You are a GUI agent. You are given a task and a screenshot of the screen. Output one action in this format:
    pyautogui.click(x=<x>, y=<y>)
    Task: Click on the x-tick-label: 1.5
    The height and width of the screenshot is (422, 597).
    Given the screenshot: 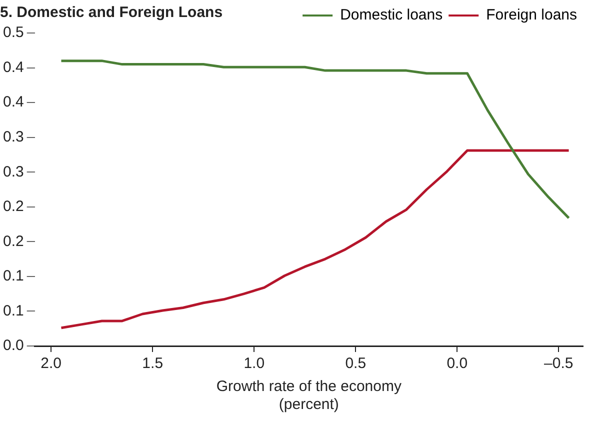 What is the action you would take?
    pyautogui.click(x=153, y=363)
    